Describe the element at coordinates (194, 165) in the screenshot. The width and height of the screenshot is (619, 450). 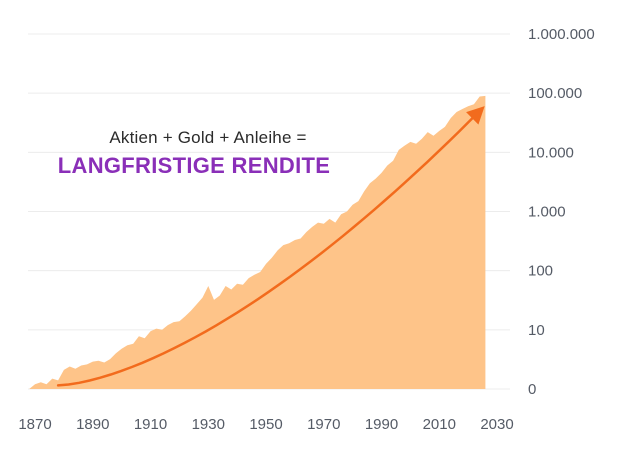
I see `annotation-line2: LANGFRISTIGE RENDITE` at that location.